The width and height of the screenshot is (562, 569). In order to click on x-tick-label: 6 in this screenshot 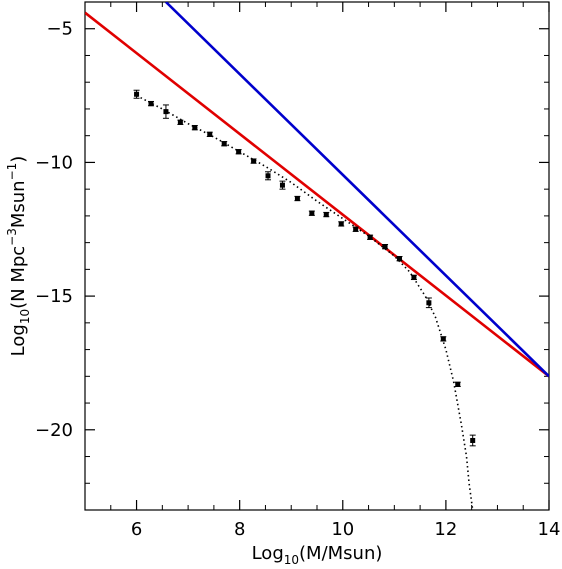, I will do `click(136, 529)`.